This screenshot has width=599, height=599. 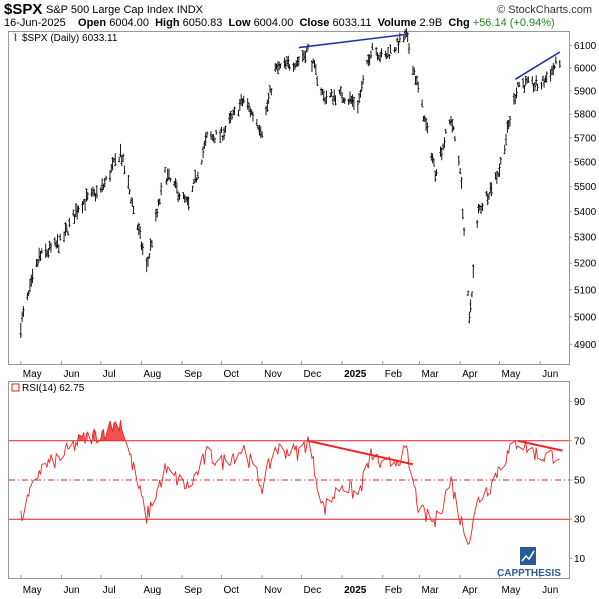 I want to click on logo-chart-icon, so click(x=528, y=556).